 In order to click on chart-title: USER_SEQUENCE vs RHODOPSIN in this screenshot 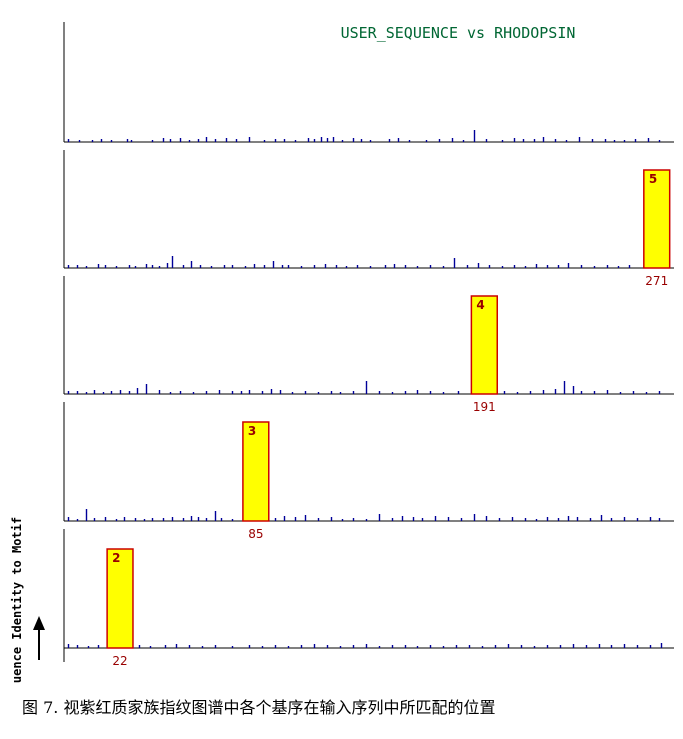, I will do `click(458, 33)`.